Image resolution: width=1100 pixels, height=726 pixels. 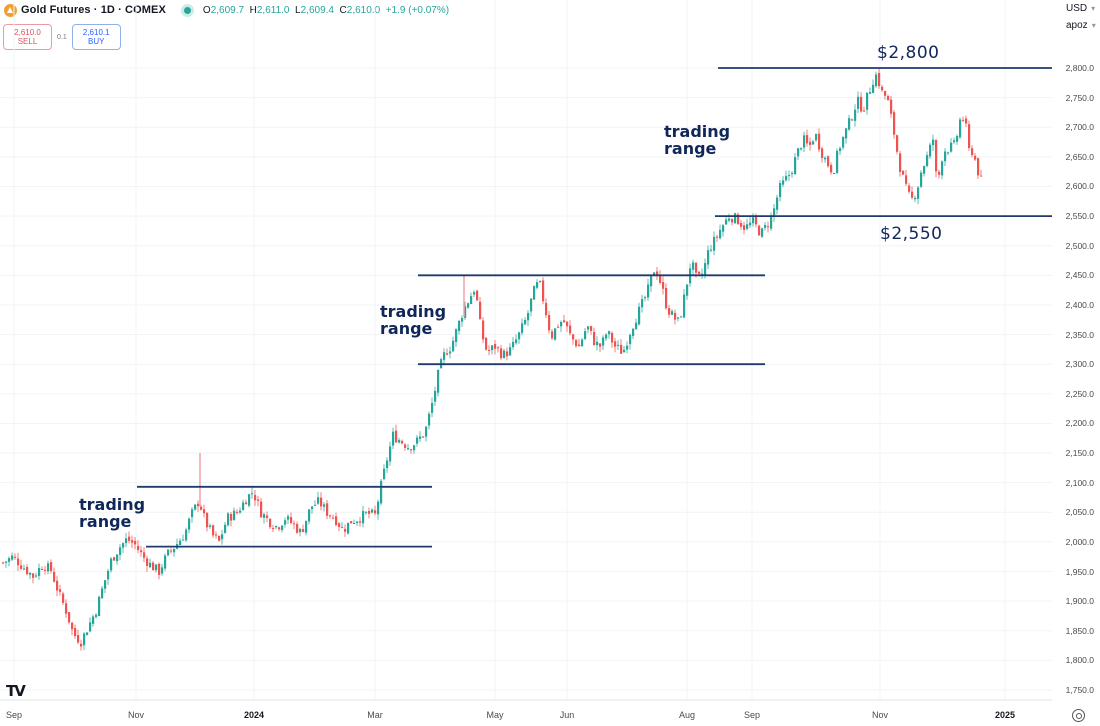 I want to click on price-tick-label: 2,650.0, so click(x=1079, y=156).